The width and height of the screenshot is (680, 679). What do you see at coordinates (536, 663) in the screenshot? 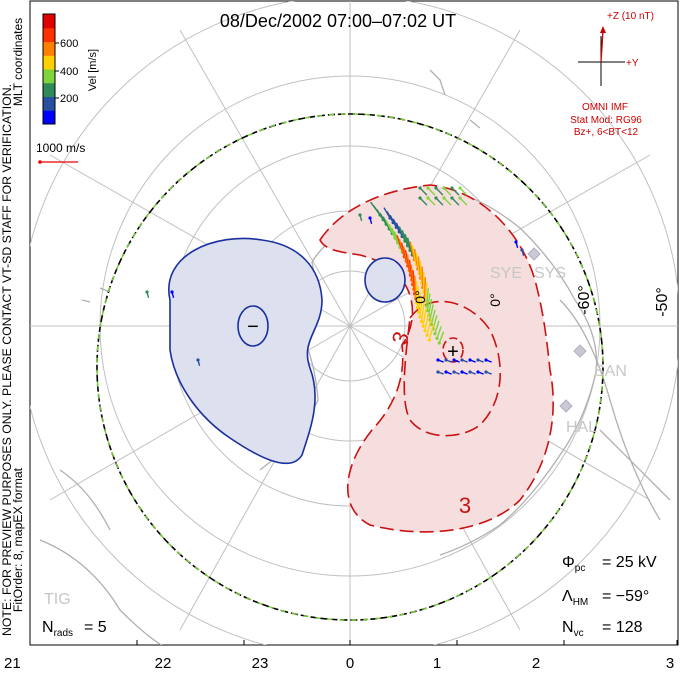
I see `mlt-tick-2: 2` at bounding box center [536, 663].